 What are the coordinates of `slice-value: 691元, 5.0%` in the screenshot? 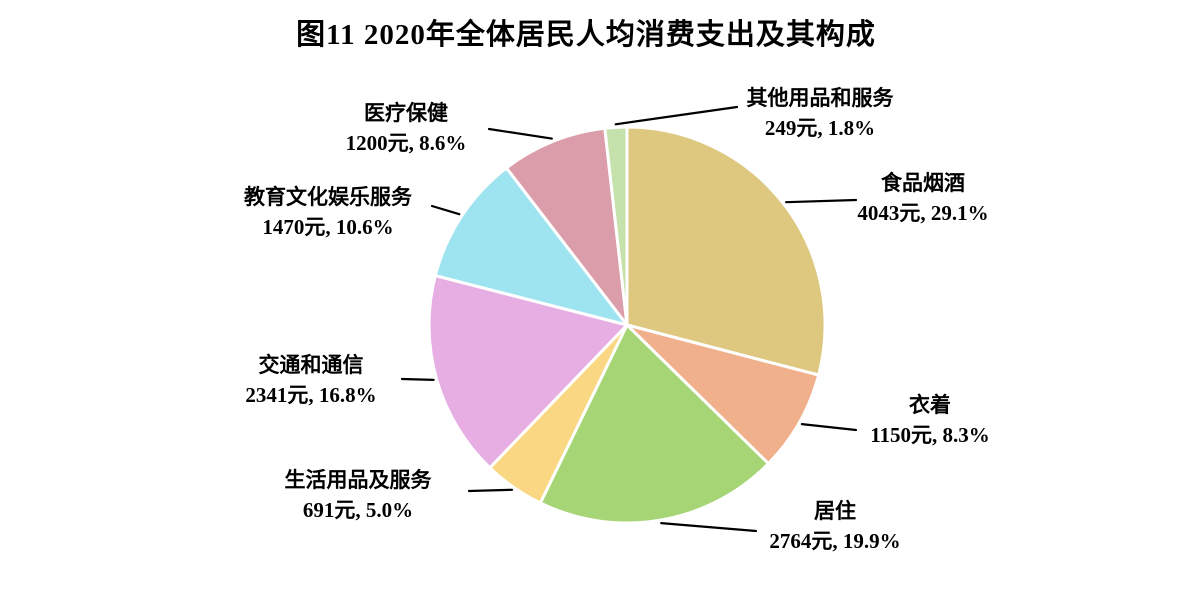 It's located at (358, 510).